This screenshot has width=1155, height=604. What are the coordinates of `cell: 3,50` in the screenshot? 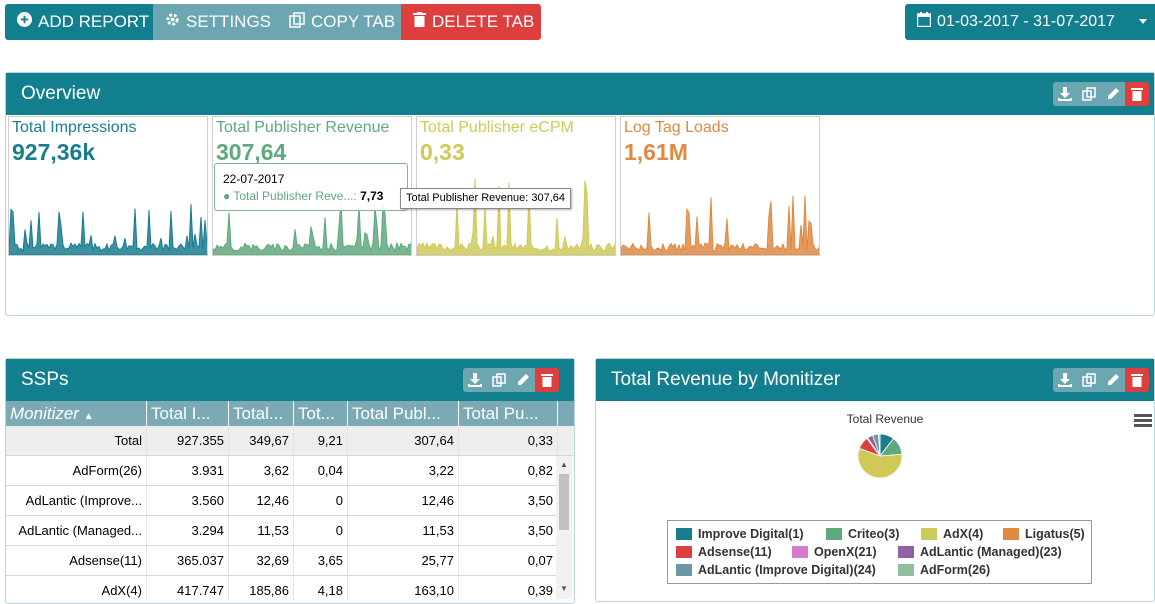 It's located at (508, 530).